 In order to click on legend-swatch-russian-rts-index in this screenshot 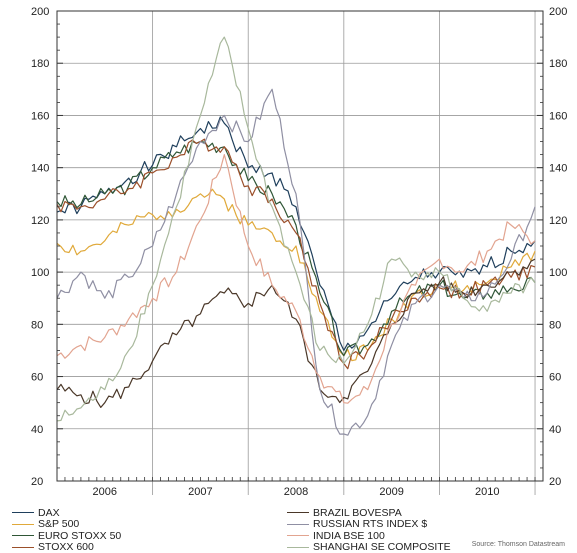, I will do `click(298, 524)`.